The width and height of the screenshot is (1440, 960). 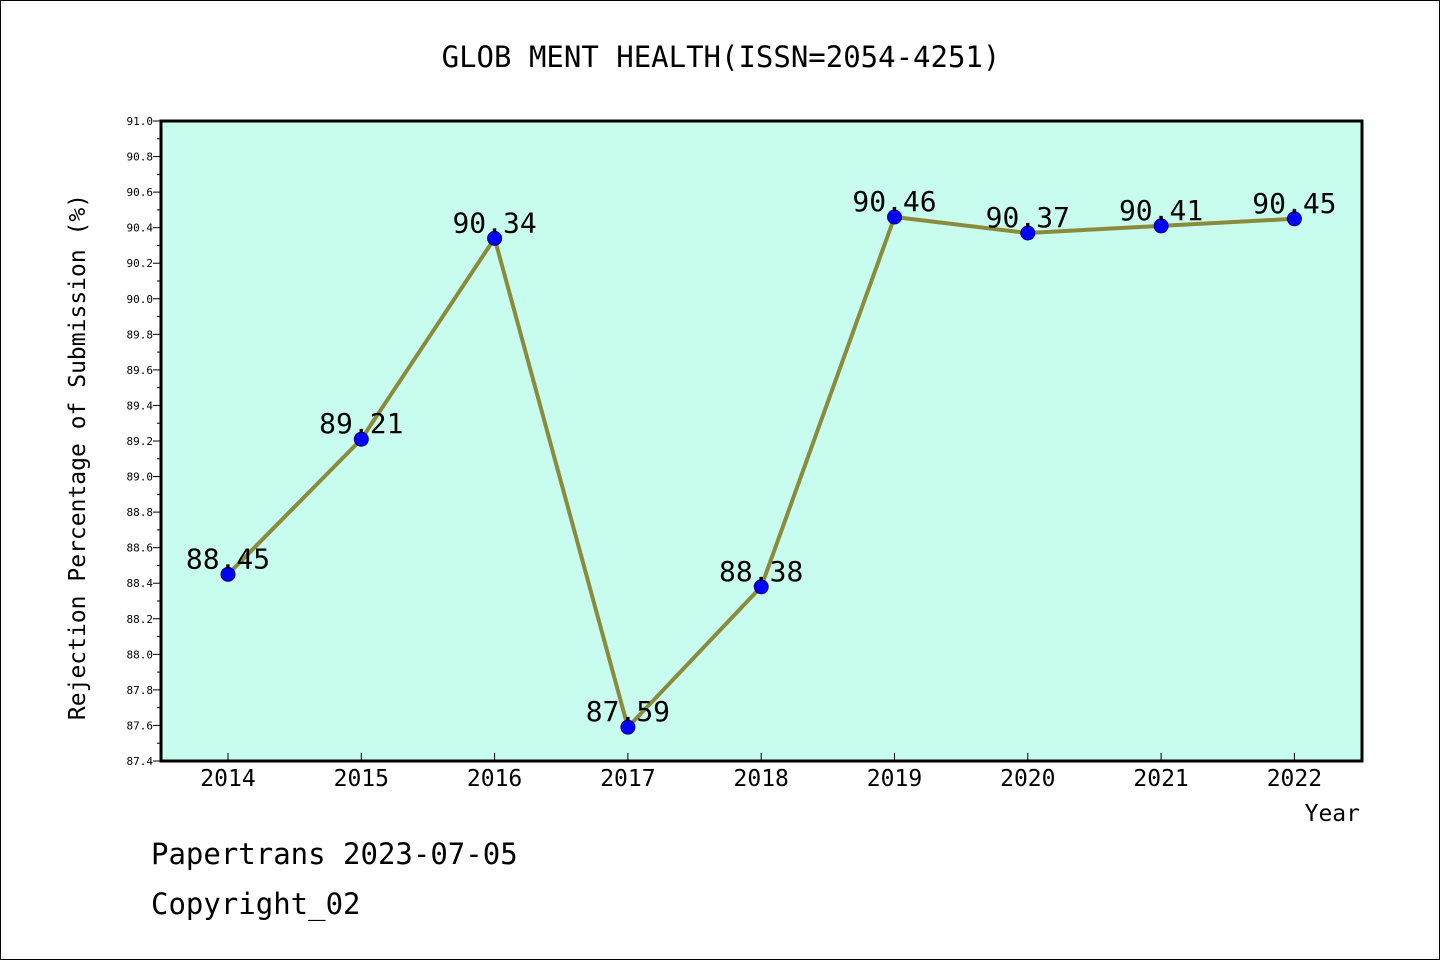 What do you see at coordinates (494, 222) in the screenshot?
I see `data-label: 90.34` at bounding box center [494, 222].